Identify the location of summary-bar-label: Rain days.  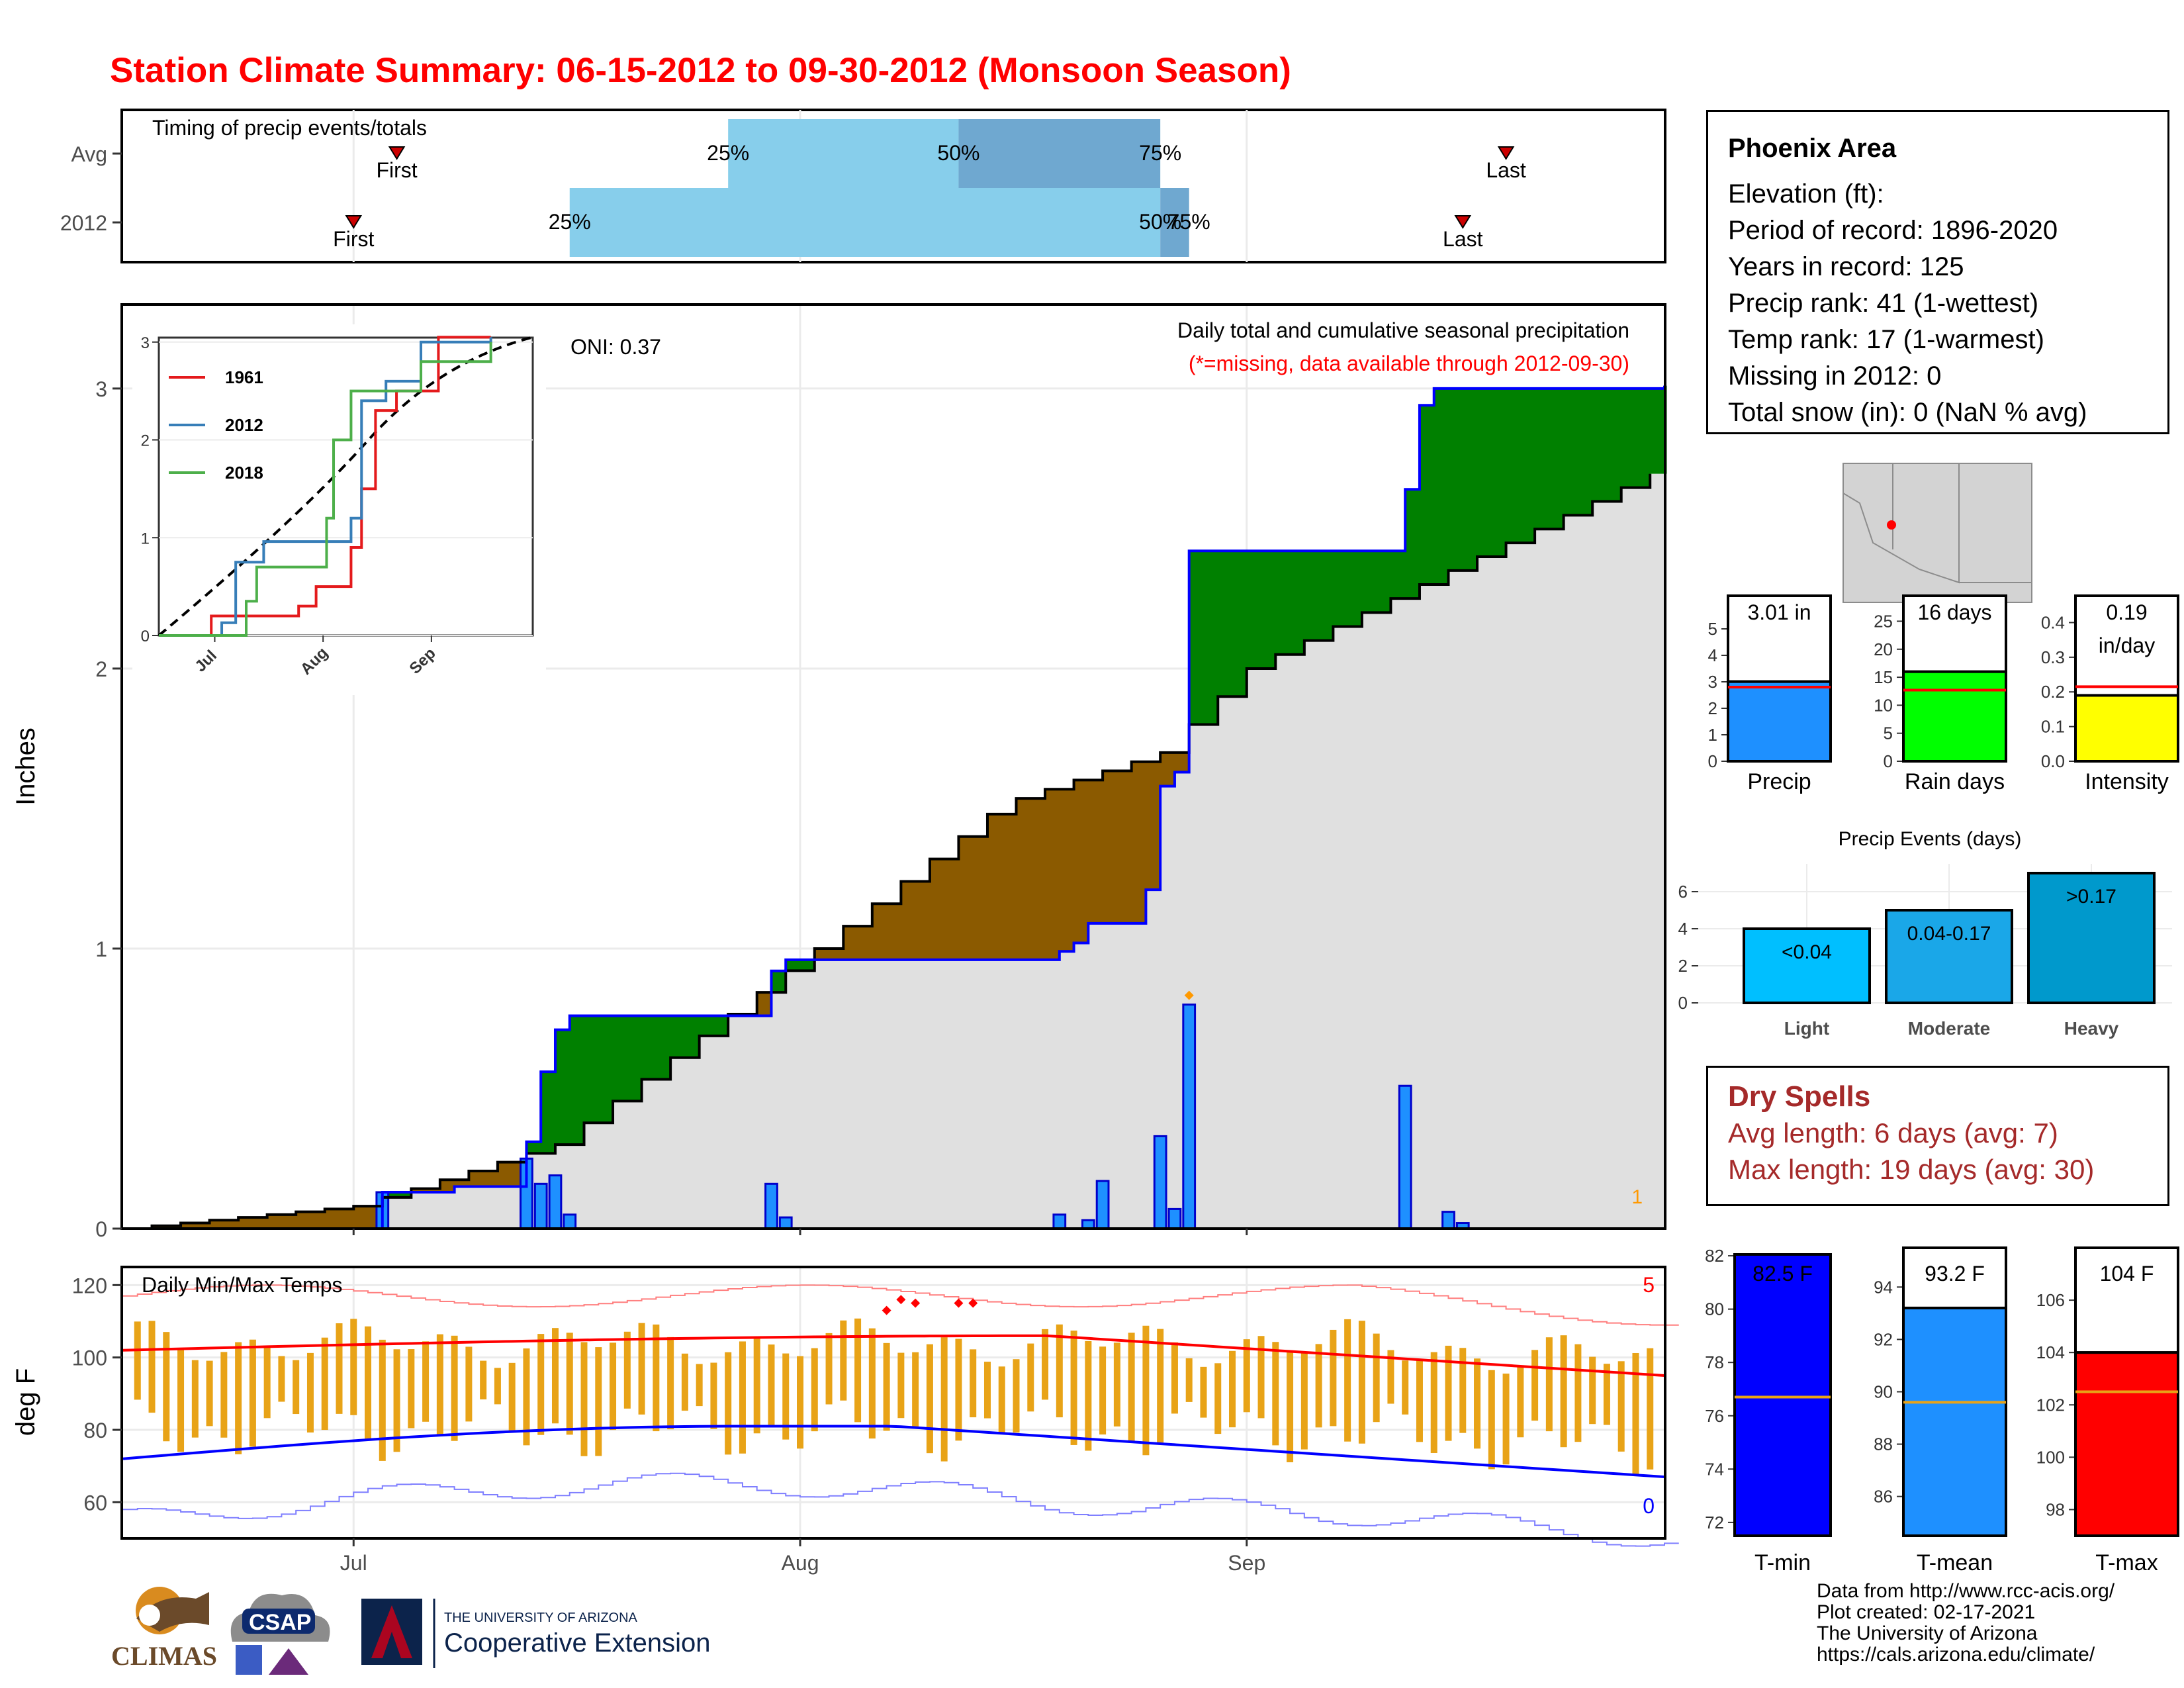
(1955, 781).